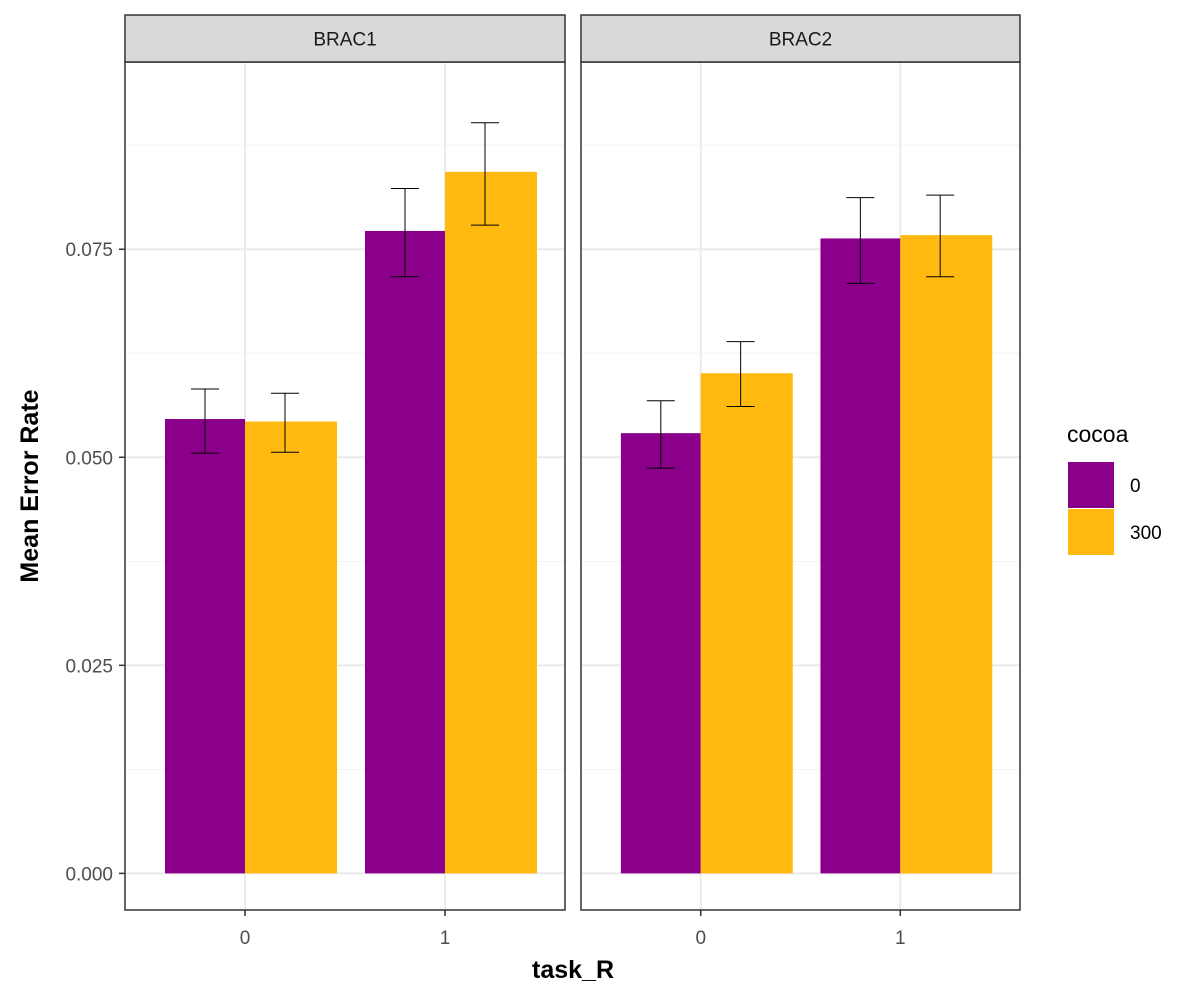  What do you see at coordinates (573, 970) in the screenshot?
I see `x-axis-title: task_R` at bounding box center [573, 970].